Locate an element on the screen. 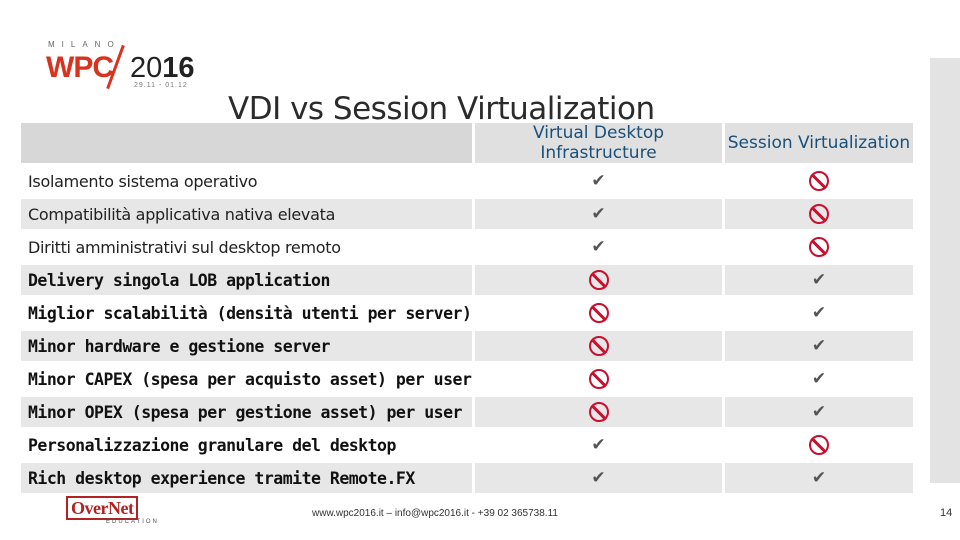 The height and width of the screenshot is (540, 960). row-label-text: Isolamento sistema operativo is located at coordinates (143, 181).